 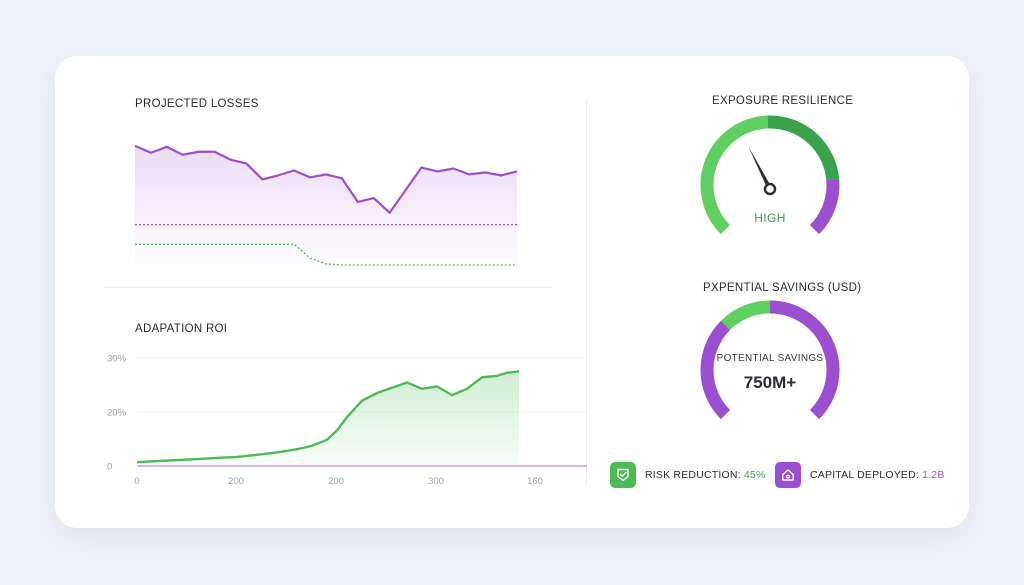 I want to click on roi-area, so click(x=328, y=418).